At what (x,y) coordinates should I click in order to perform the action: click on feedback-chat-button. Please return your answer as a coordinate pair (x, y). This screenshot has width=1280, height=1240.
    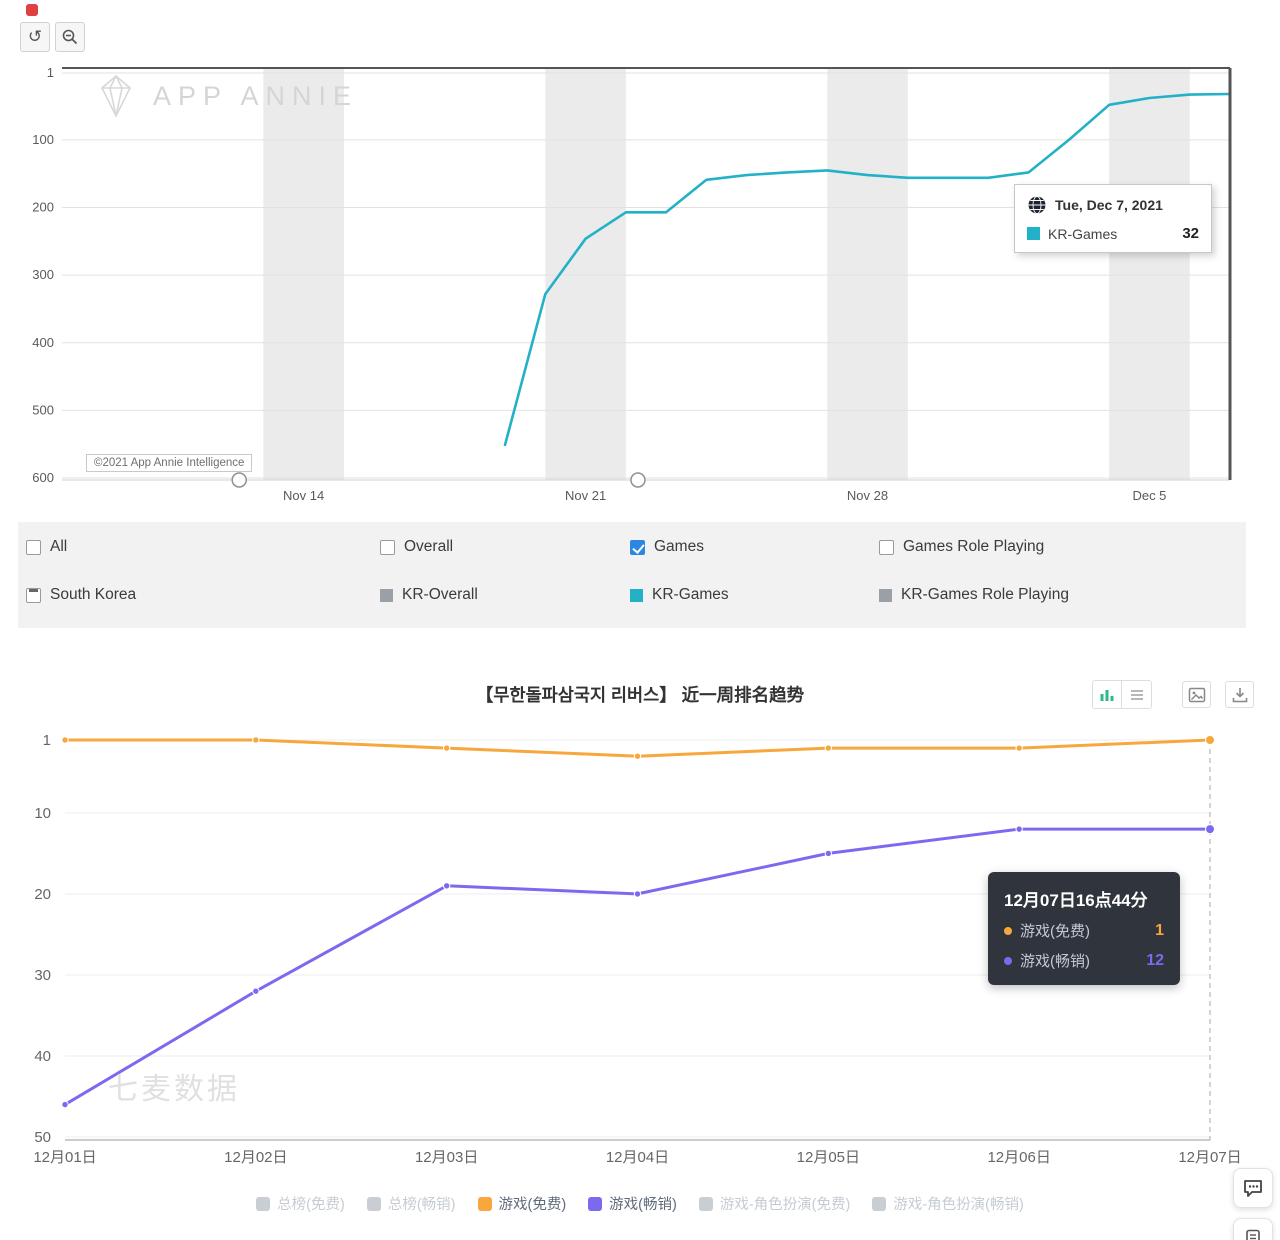
    Looking at the image, I should click on (1253, 1188).